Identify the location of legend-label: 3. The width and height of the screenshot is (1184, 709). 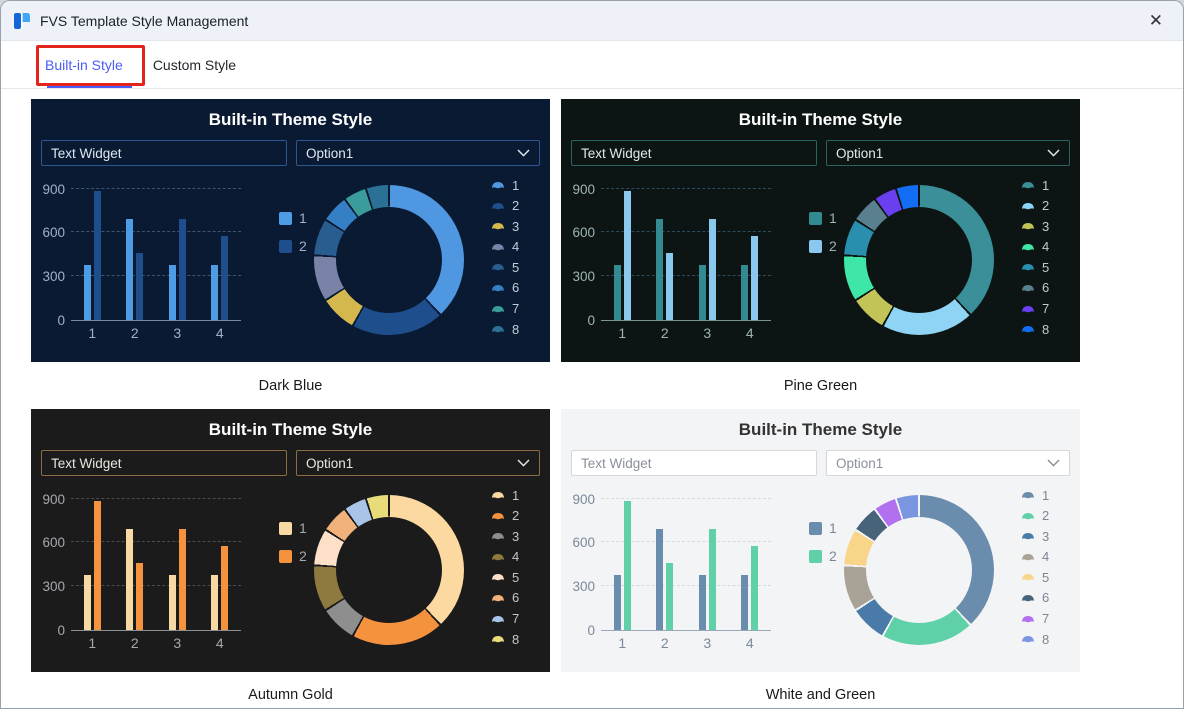
(1046, 536).